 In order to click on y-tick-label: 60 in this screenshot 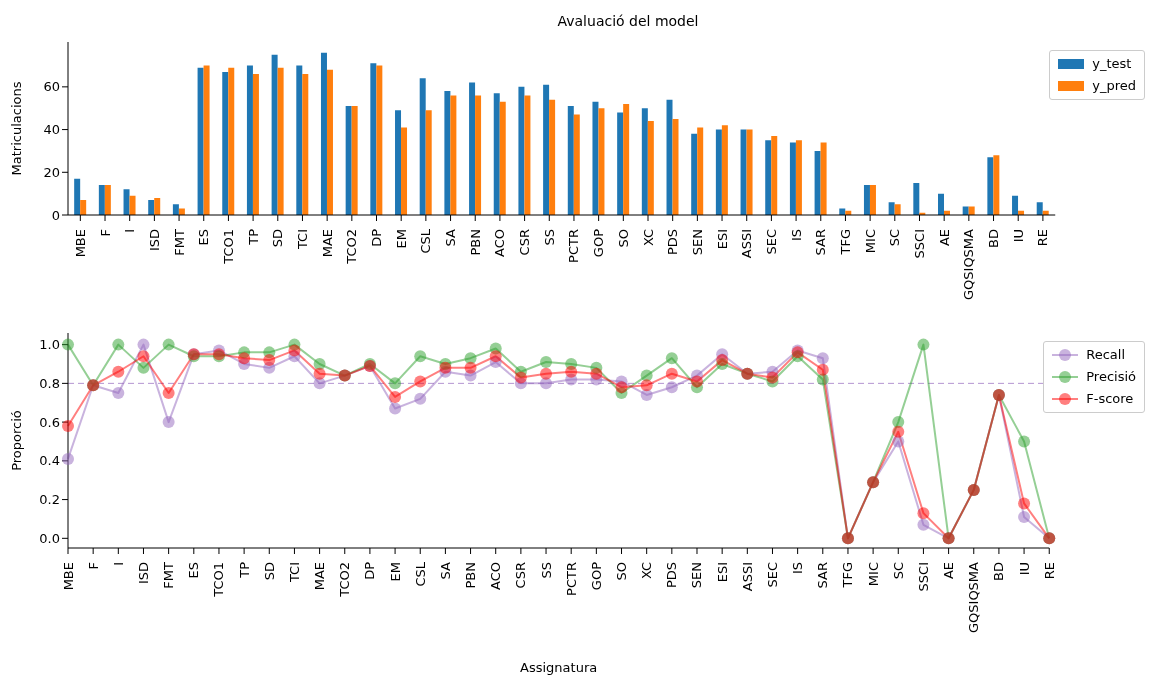, I will do `click(51, 87)`.